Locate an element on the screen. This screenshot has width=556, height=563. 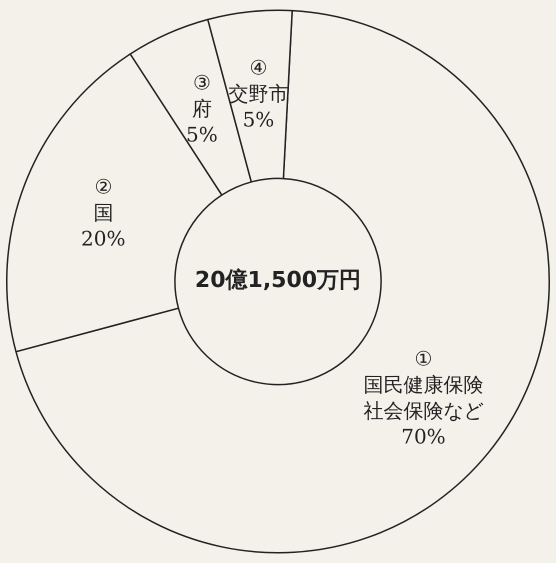
slice-label: ② 国 is located at coordinates (103, 199).